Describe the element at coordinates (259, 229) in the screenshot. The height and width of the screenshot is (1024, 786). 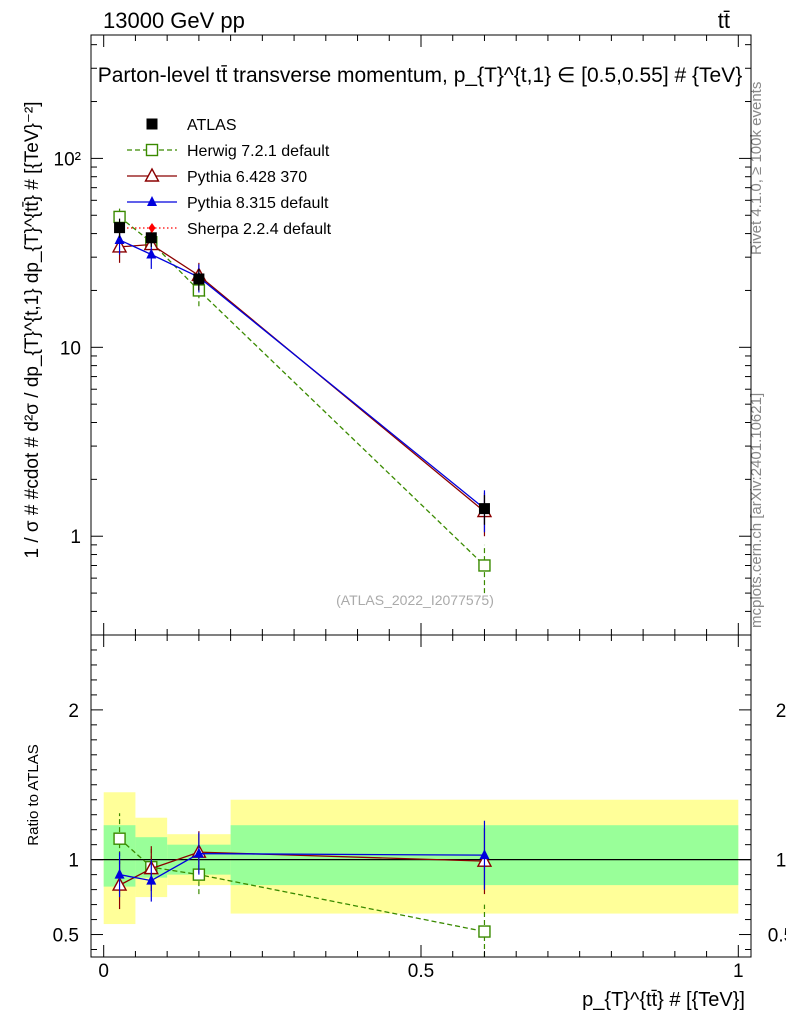
I see `legend-label-sherpa-2-2-4-default: Sherpa 2.2.4 default` at that location.